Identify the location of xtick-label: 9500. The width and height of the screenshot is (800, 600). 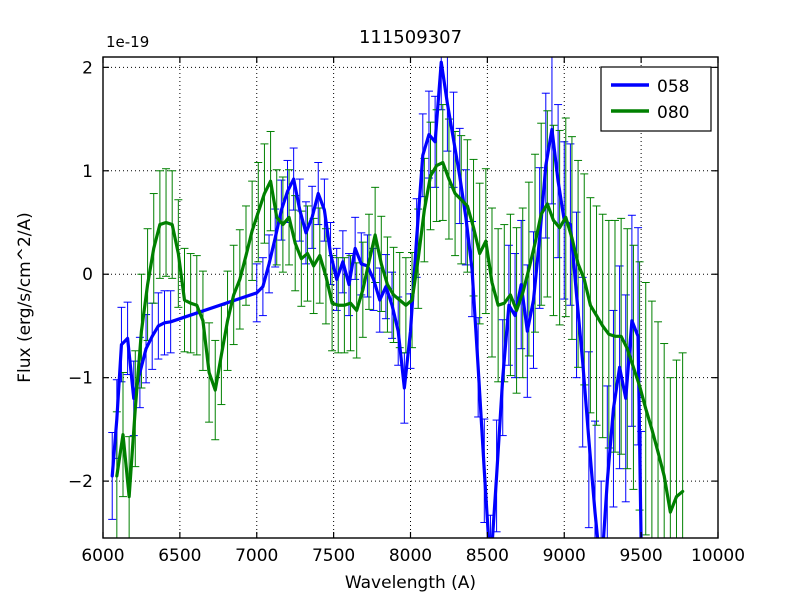
(640, 556).